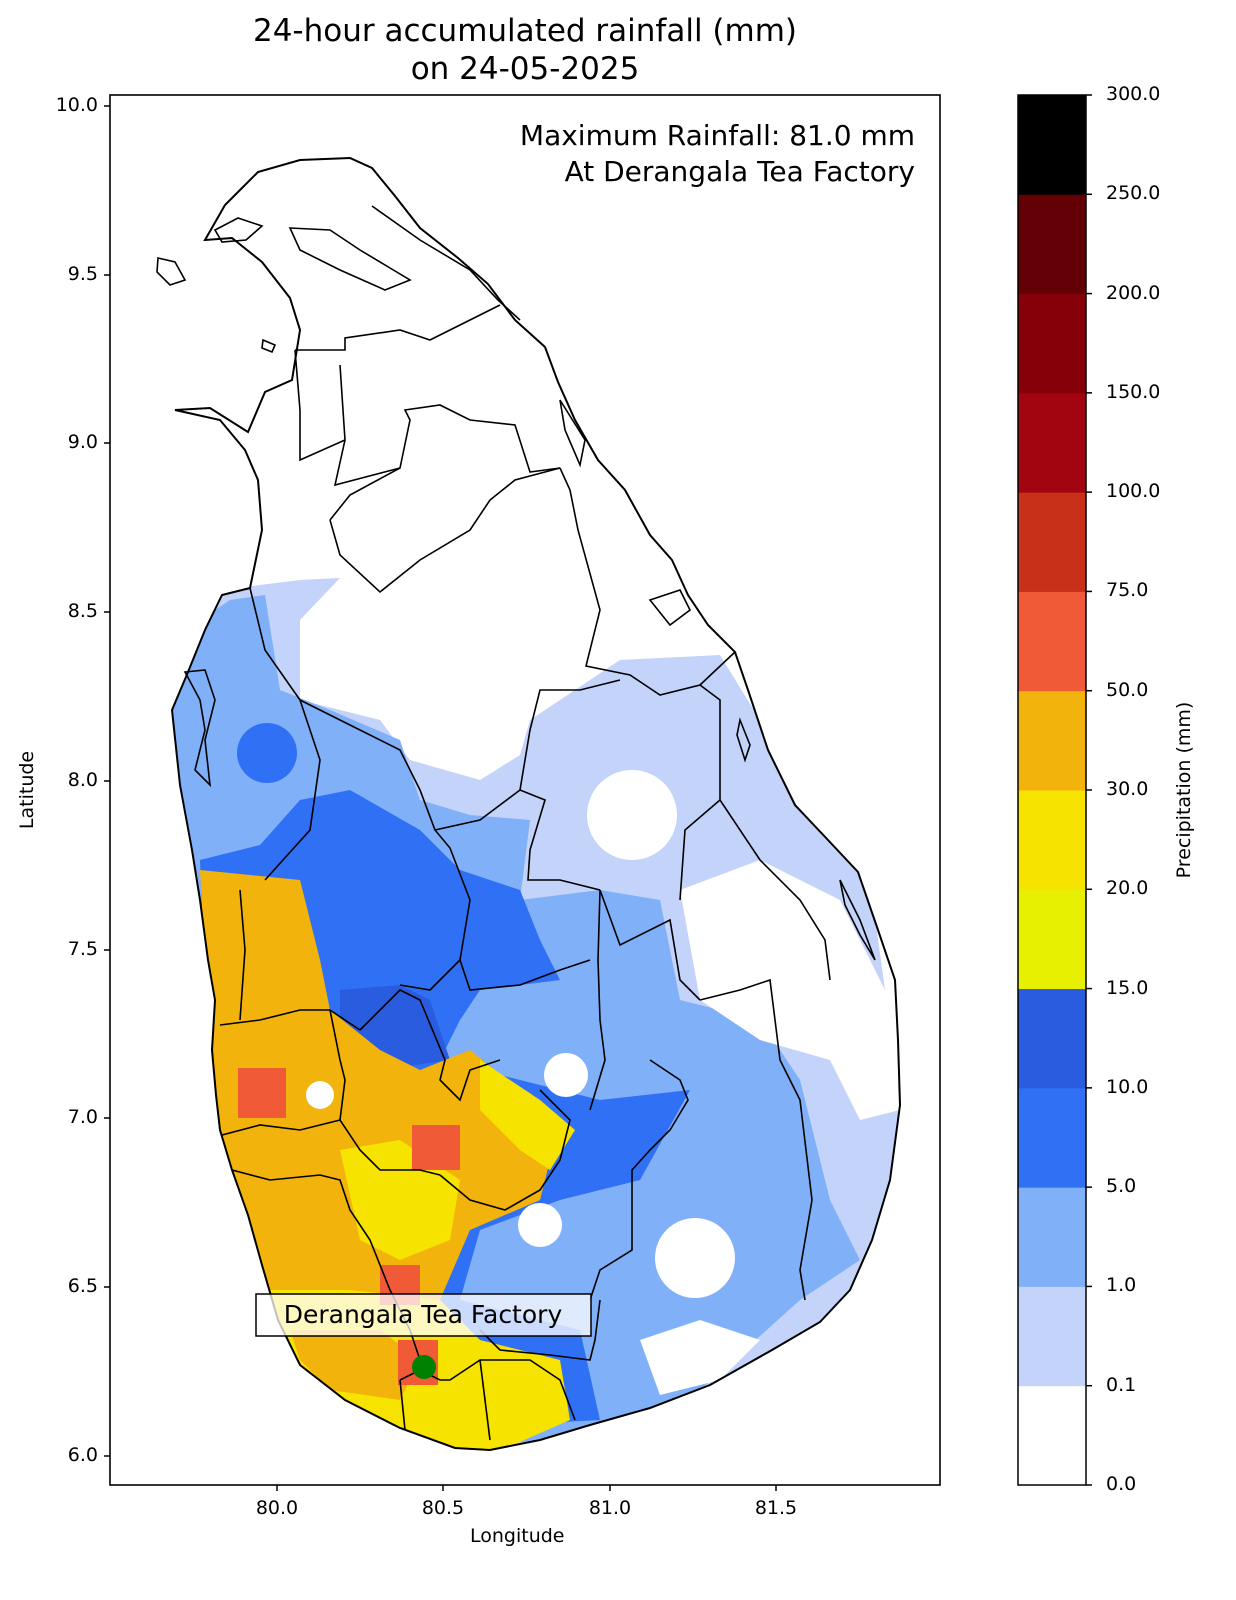 This screenshot has height=1600, width=1236. Describe the element at coordinates (1127, 888) in the screenshot. I see `colorbar-tick-label: 20.0` at that location.